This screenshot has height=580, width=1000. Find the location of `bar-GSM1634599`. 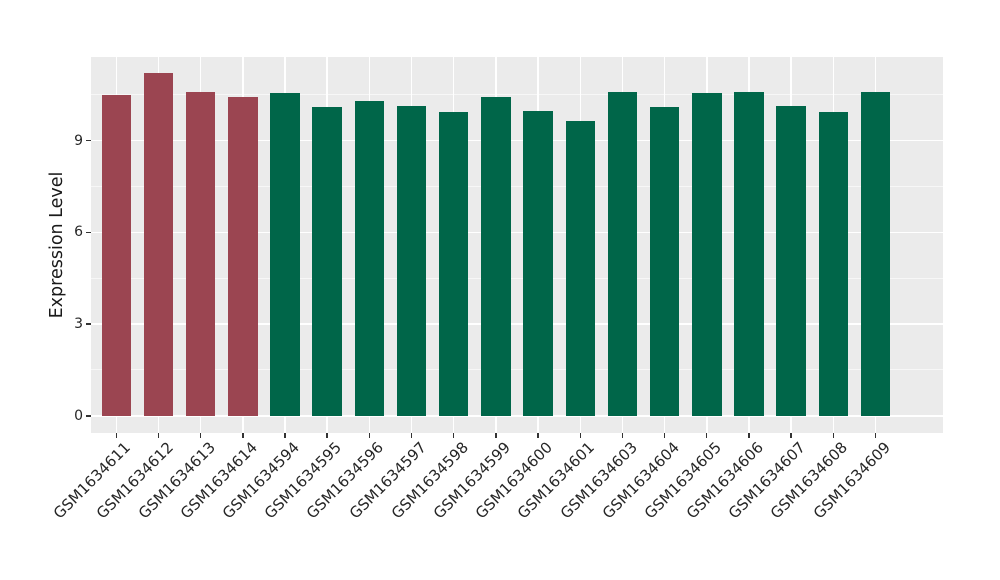

bar-GSM1634599 is located at coordinates (496, 256).